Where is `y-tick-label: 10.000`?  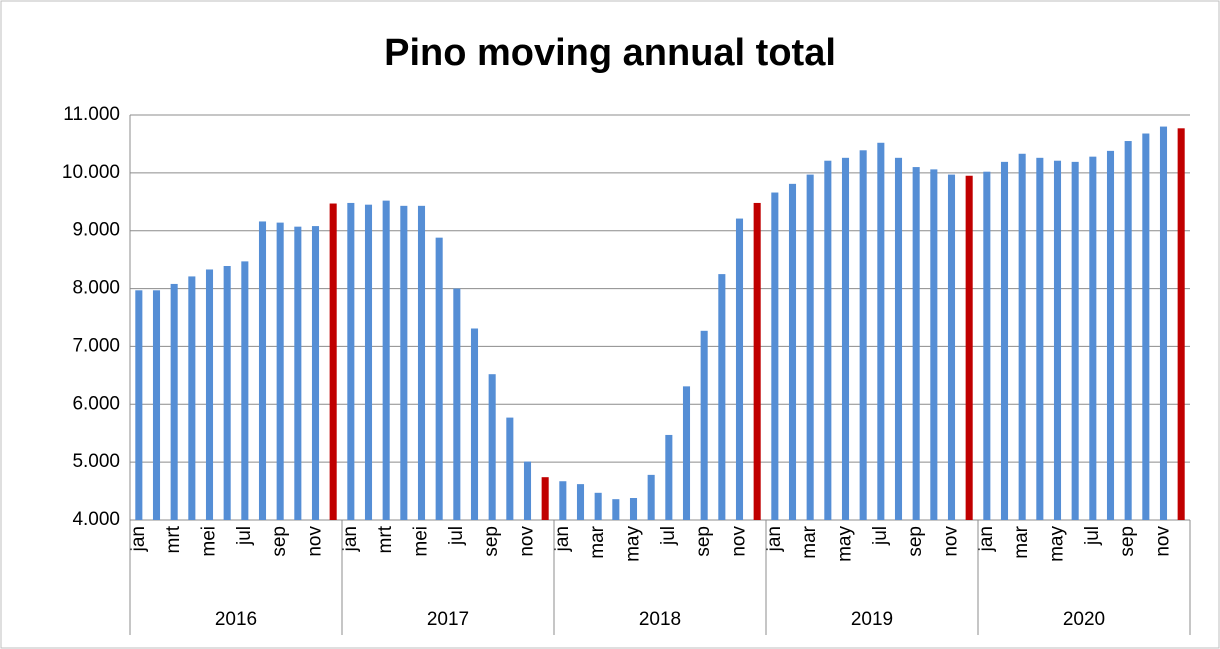
y-tick-label: 10.000 is located at coordinates (91, 172).